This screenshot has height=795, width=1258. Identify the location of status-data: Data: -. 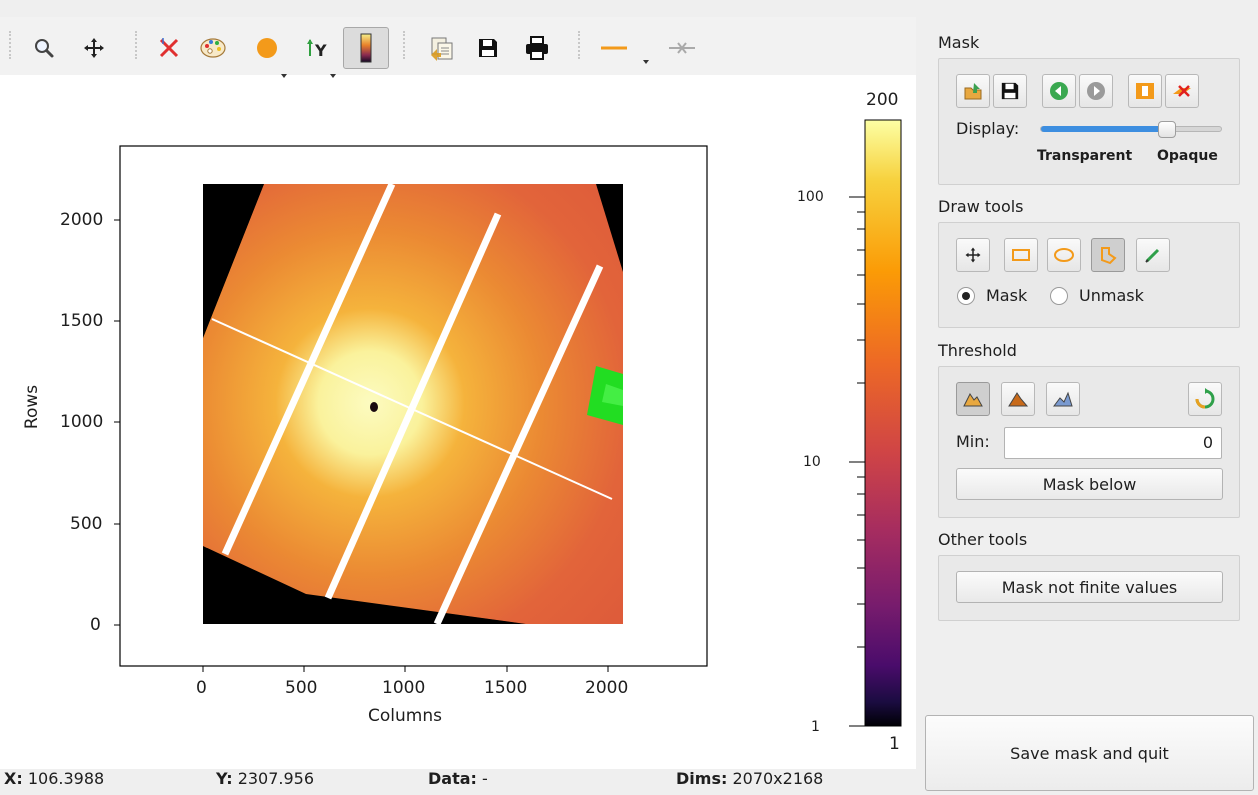
(458, 778).